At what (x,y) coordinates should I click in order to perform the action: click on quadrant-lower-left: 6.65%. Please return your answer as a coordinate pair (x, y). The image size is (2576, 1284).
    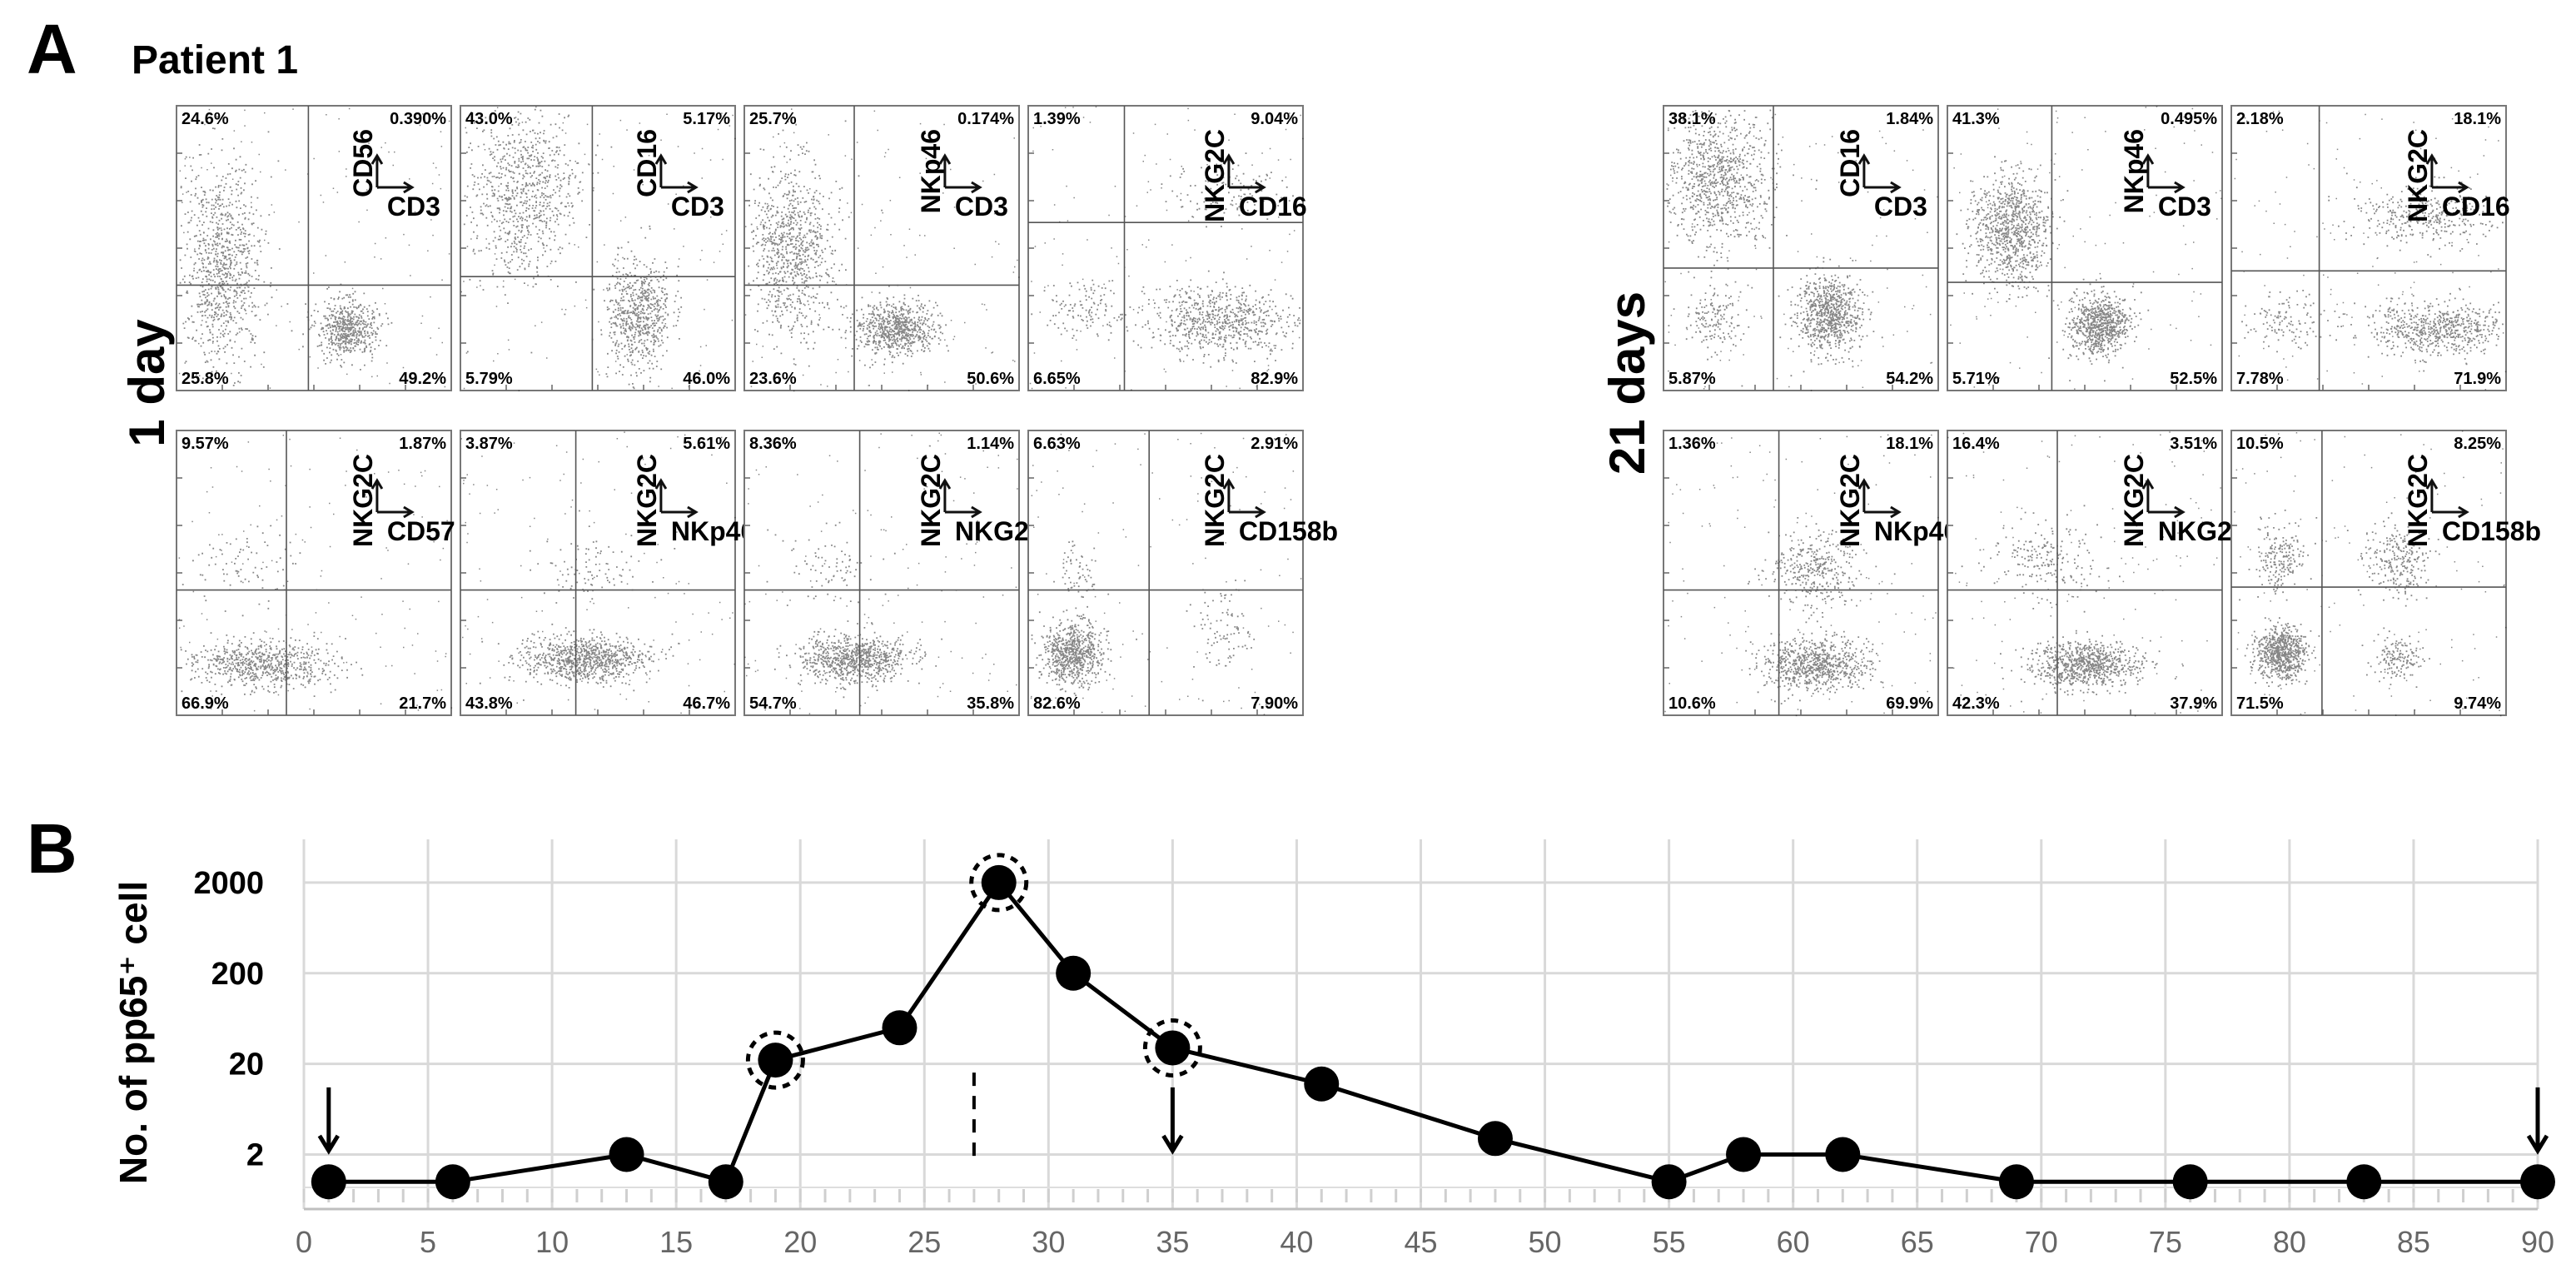
    Looking at the image, I should click on (1057, 379).